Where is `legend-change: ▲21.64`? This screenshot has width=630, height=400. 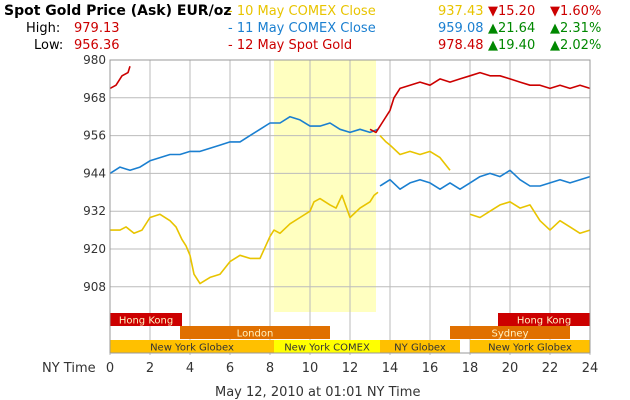
legend-change: ▲21.64 is located at coordinates (511, 28).